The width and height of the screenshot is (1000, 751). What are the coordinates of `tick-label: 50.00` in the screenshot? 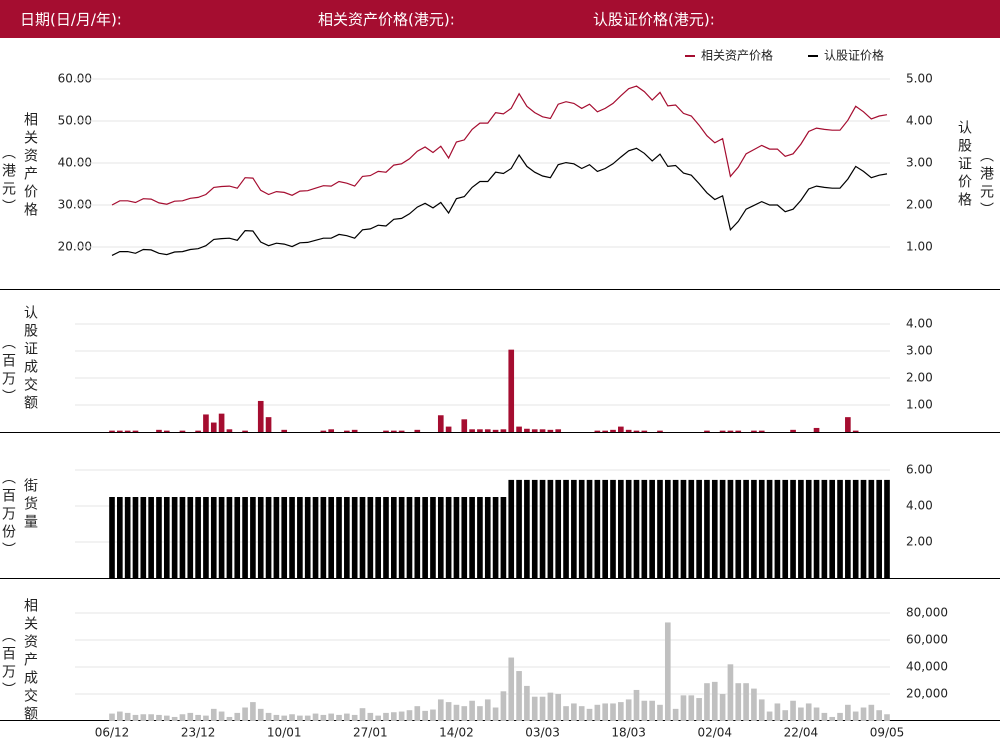 It's located at (75, 121).